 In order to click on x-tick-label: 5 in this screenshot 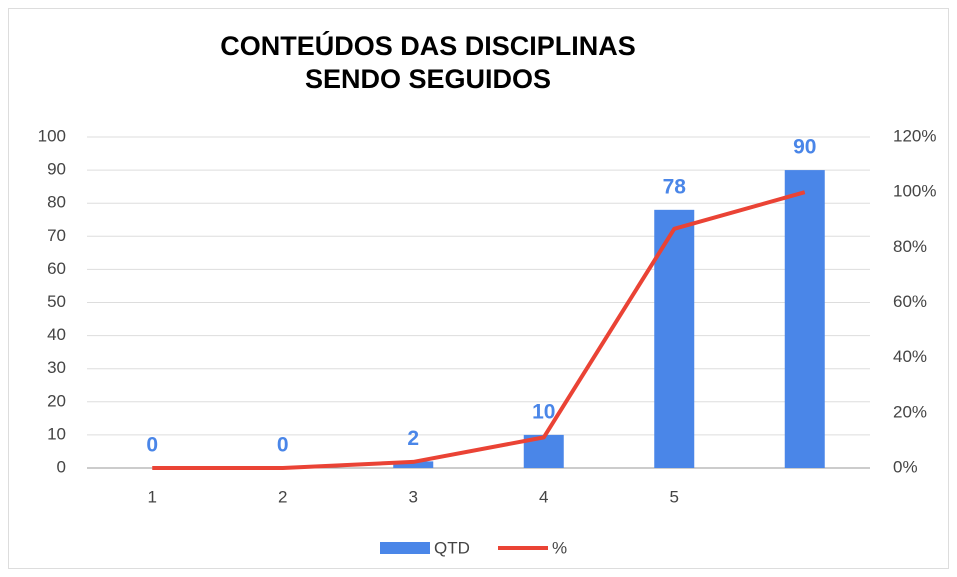, I will do `click(674, 496)`.